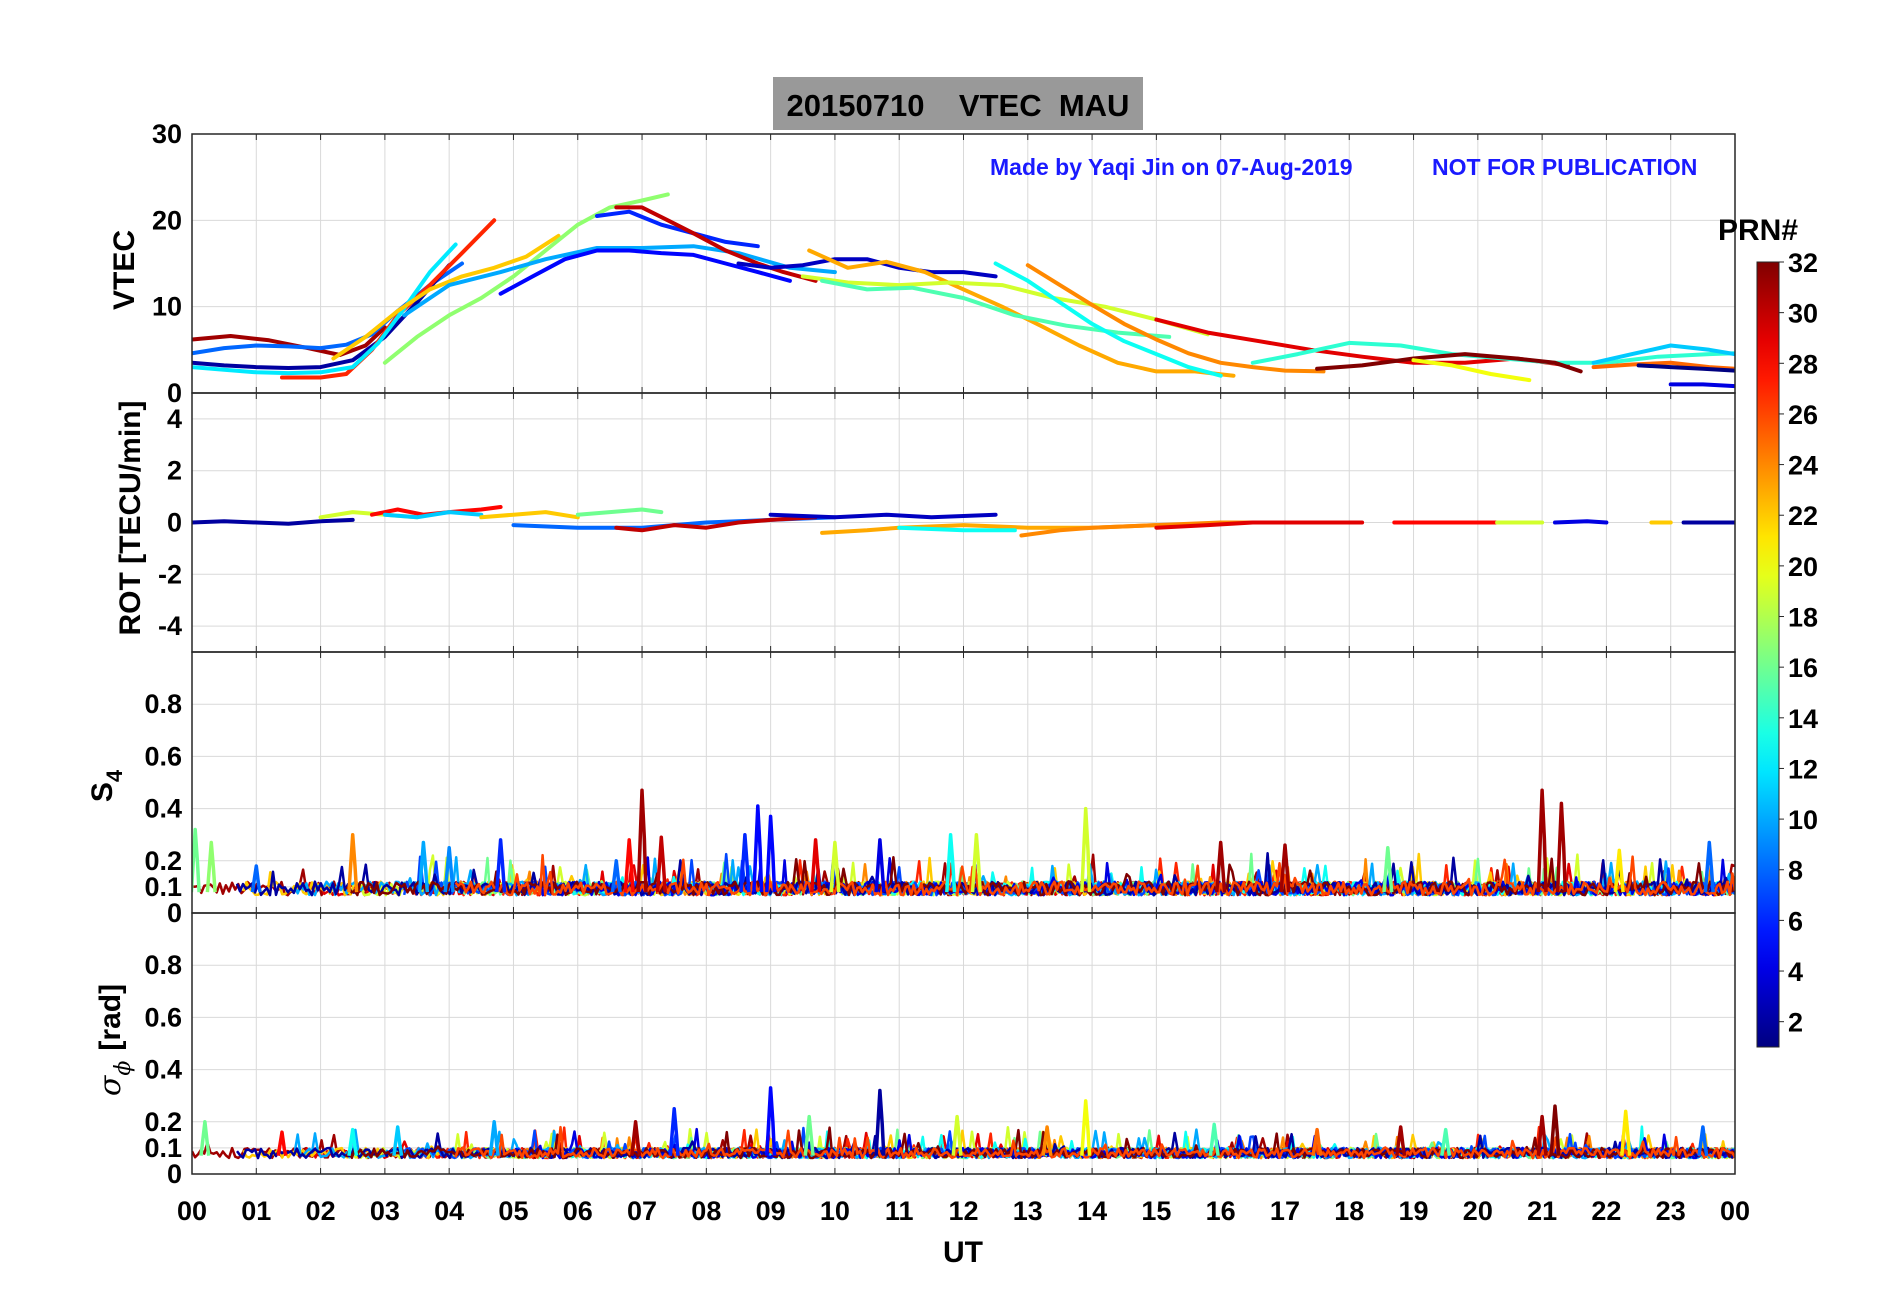  Describe the element at coordinates (1156, 1211) in the screenshot. I see `x-tick-label: 15` at that location.